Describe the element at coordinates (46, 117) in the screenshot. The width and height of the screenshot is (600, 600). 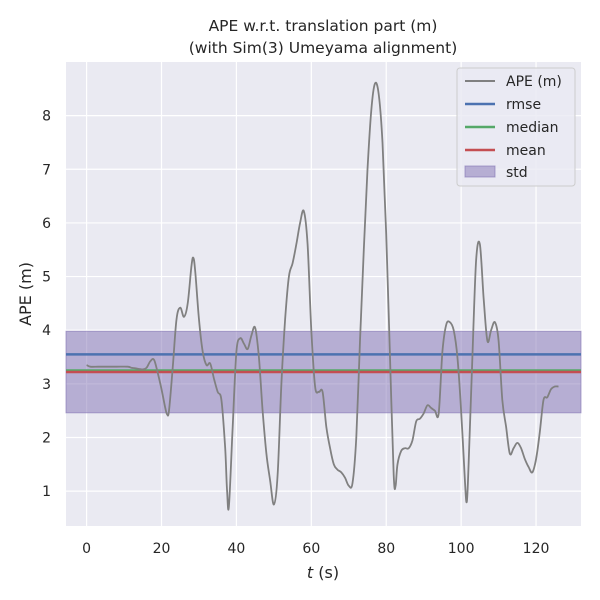
I see `y-tick-label: 8` at that location.